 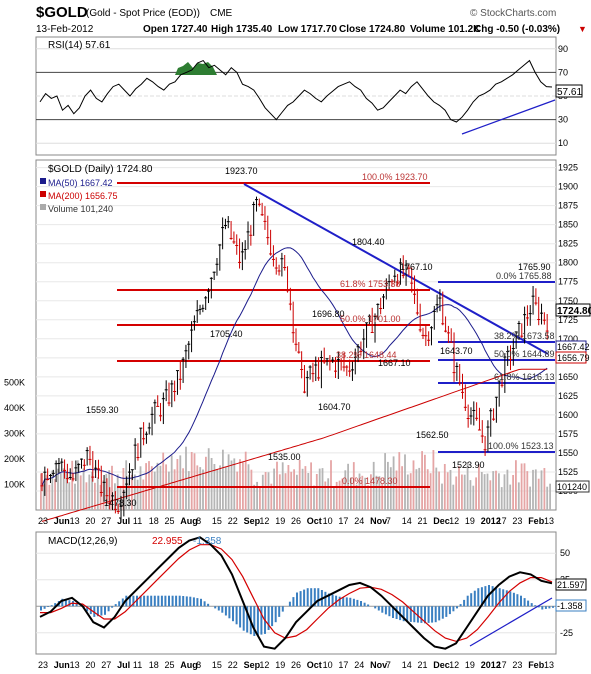 I want to click on header-high: High 1735.40, so click(x=242, y=29).